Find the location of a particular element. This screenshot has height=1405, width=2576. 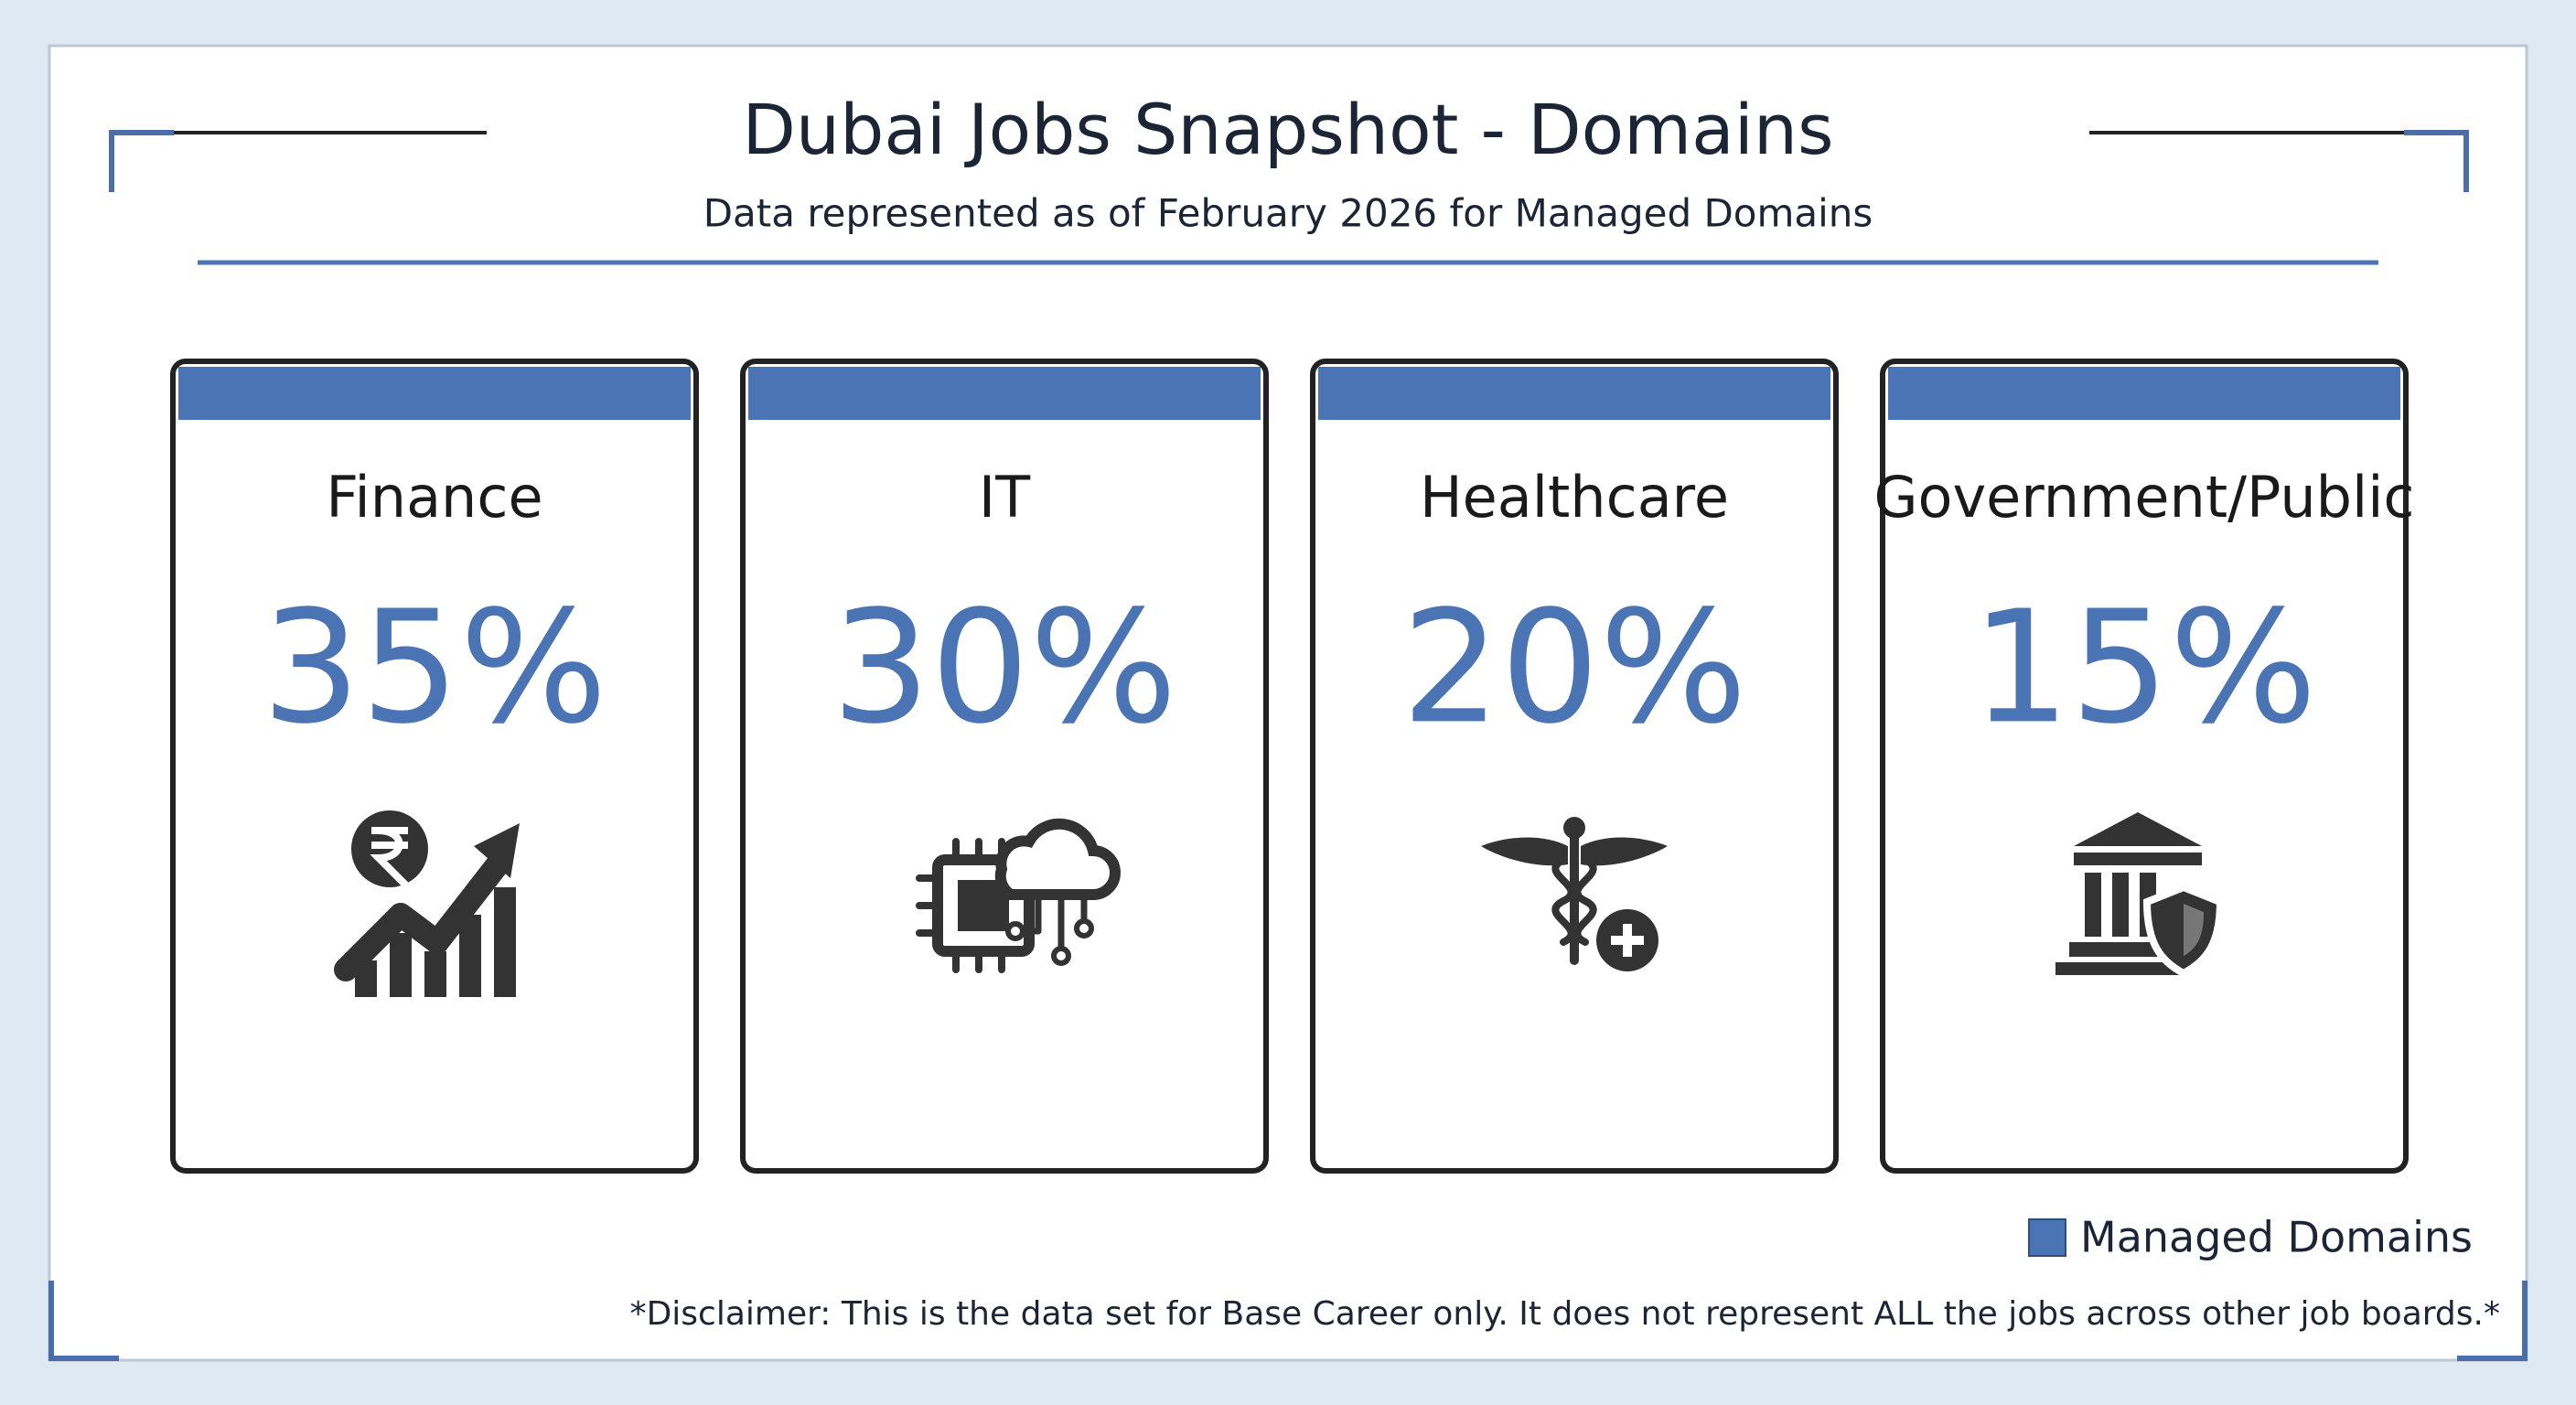

card: Government/Public 15% is located at coordinates (2144, 766).